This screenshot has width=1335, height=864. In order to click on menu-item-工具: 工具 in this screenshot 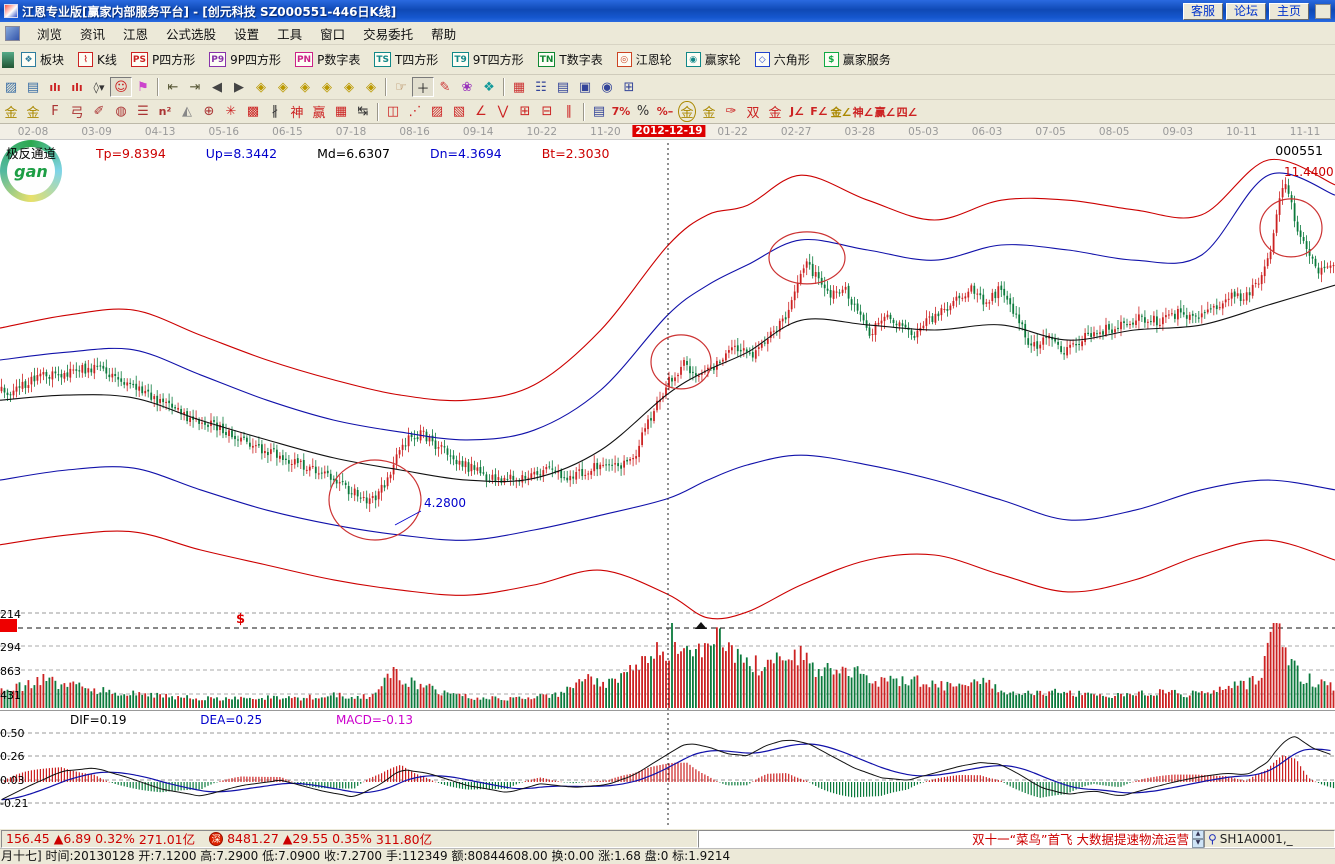, I will do `click(290, 34)`.